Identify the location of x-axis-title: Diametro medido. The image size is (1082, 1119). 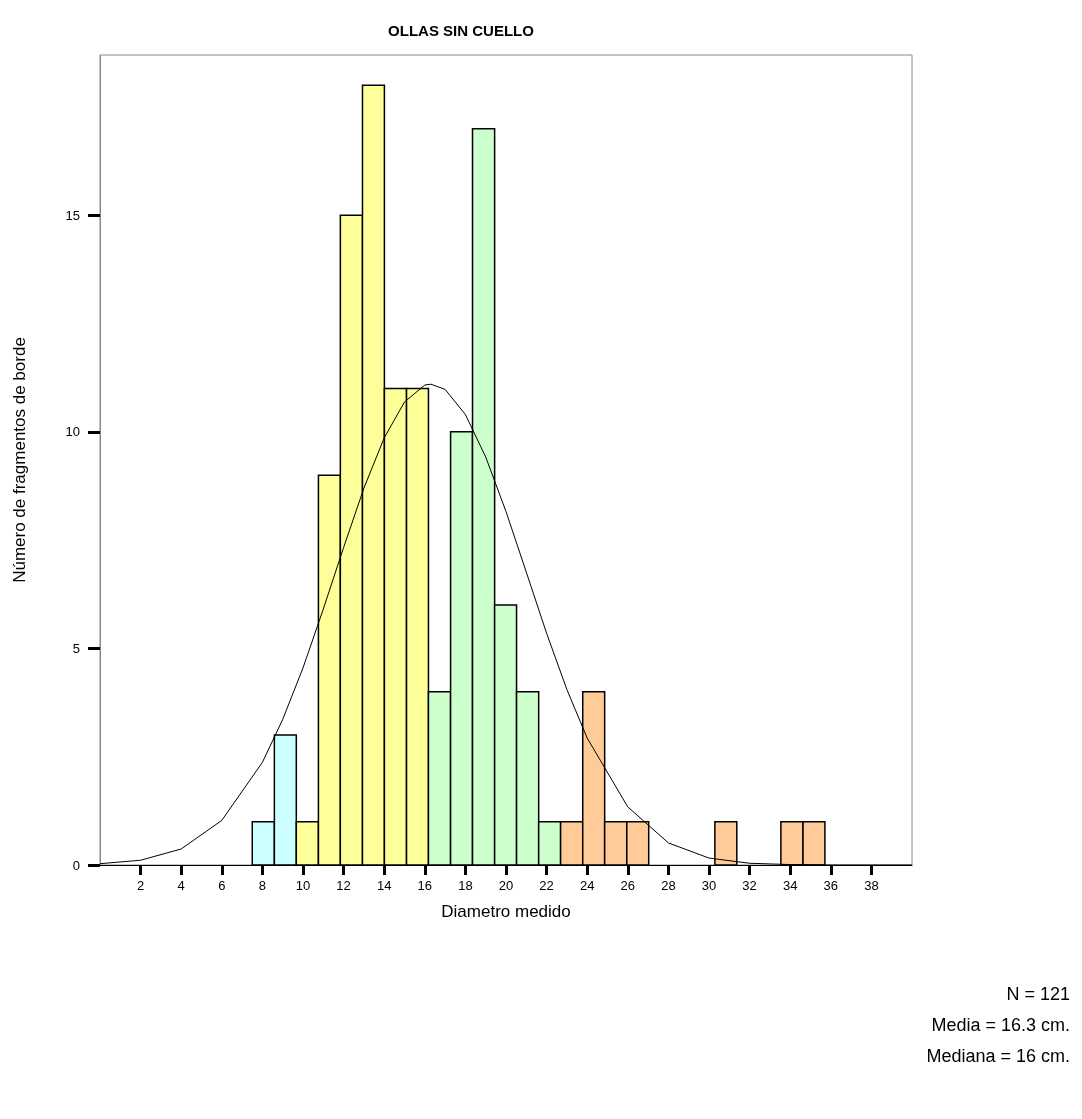
(506, 911).